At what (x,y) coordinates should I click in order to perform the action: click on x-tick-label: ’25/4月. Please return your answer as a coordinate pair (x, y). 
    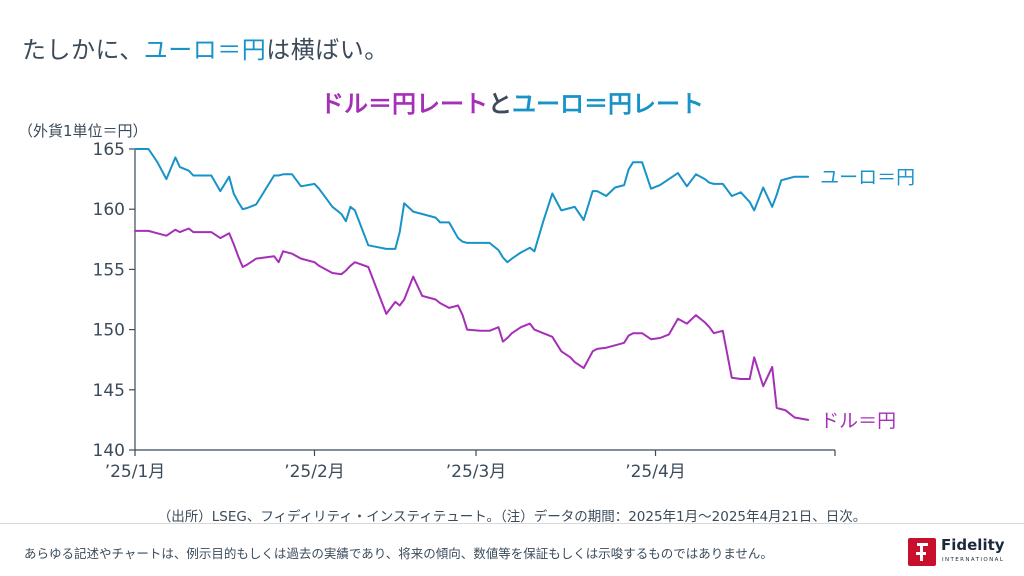
    Looking at the image, I should click on (655, 472).